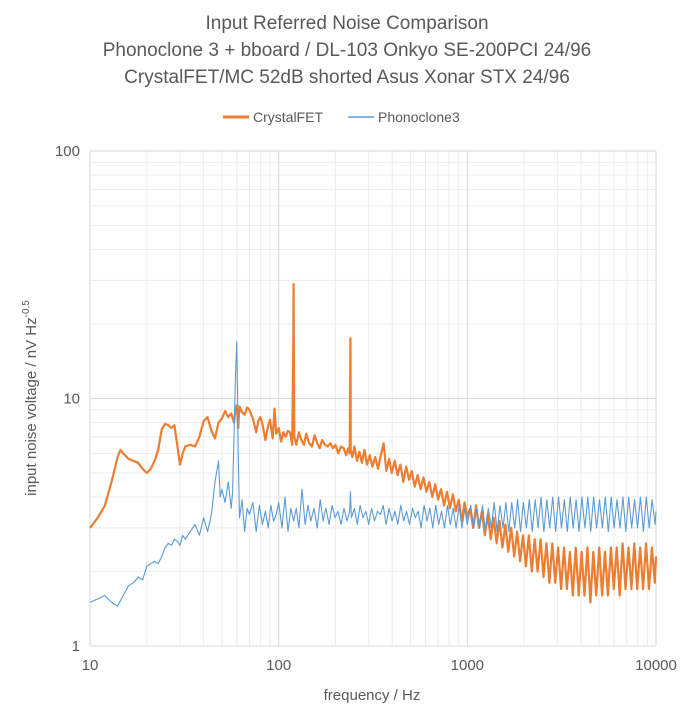 Image resolution: width=694 pixels, height=725 pixels. What do you see at coordinates (67, 151) in the screenshot?
I see `y-tick-label-100: 100` at bounding box center [67, 151].